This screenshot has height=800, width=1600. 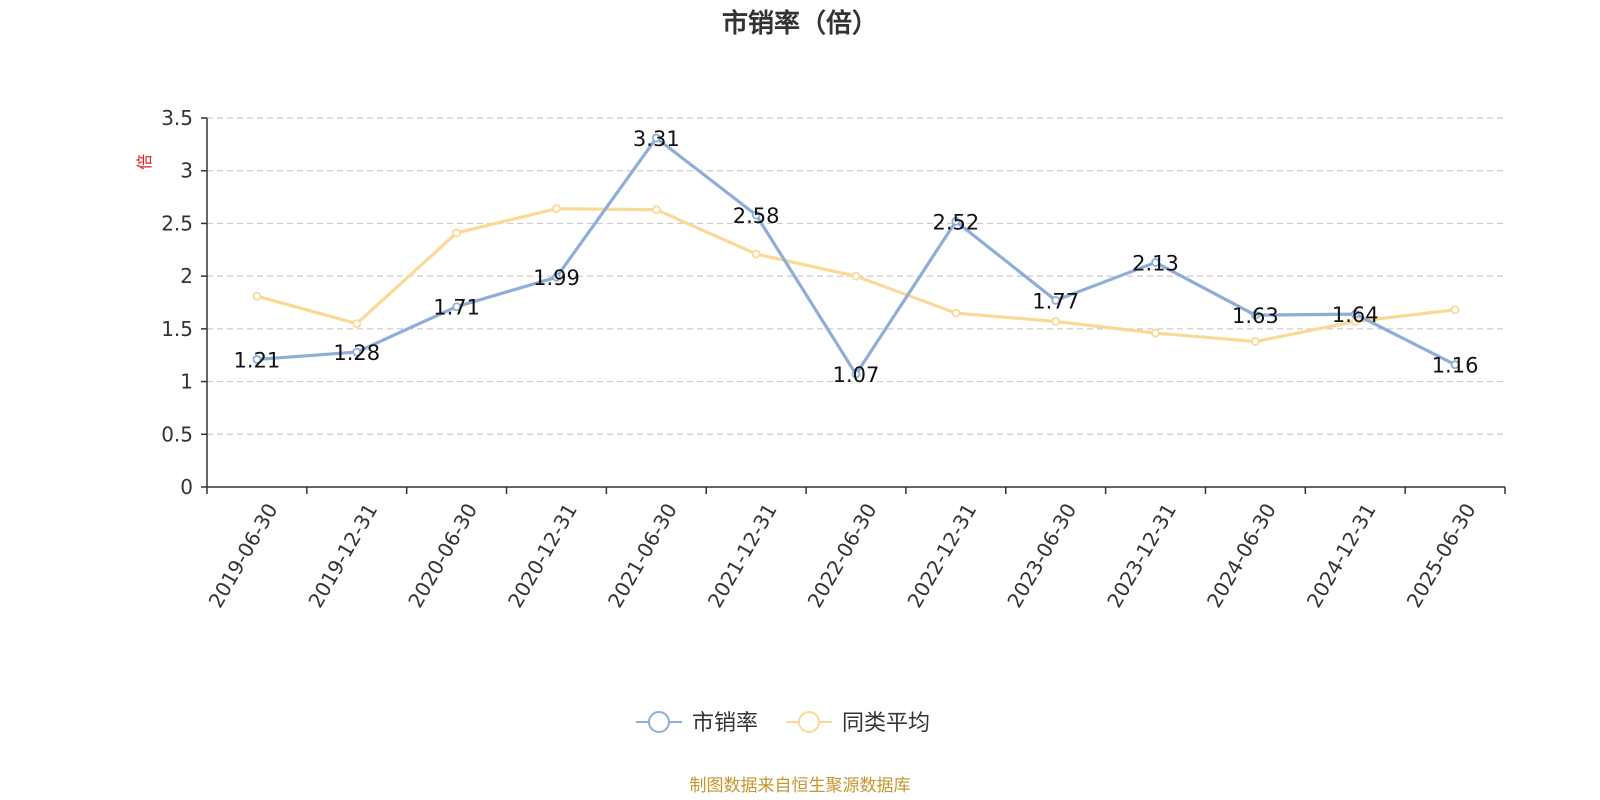 I want to click on y-tick-label: 1.5, so click(x=177, y=329).